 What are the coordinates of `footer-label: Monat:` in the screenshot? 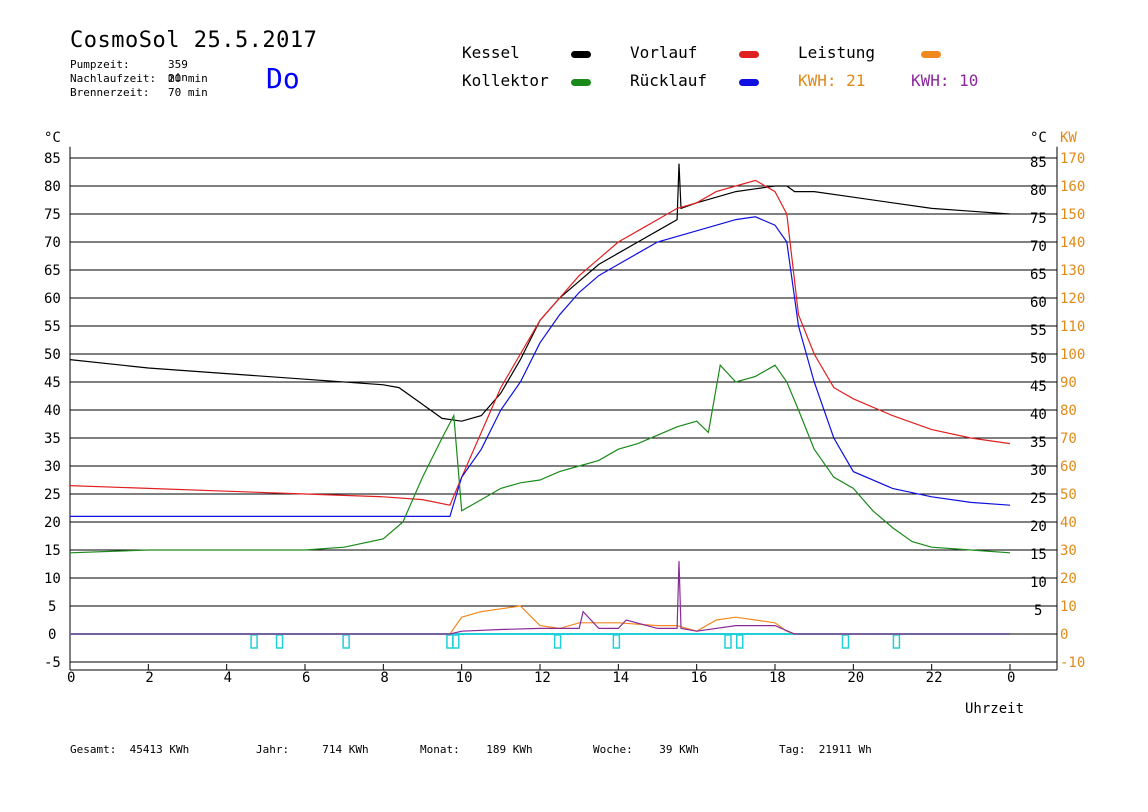 It's located at (440, 749).